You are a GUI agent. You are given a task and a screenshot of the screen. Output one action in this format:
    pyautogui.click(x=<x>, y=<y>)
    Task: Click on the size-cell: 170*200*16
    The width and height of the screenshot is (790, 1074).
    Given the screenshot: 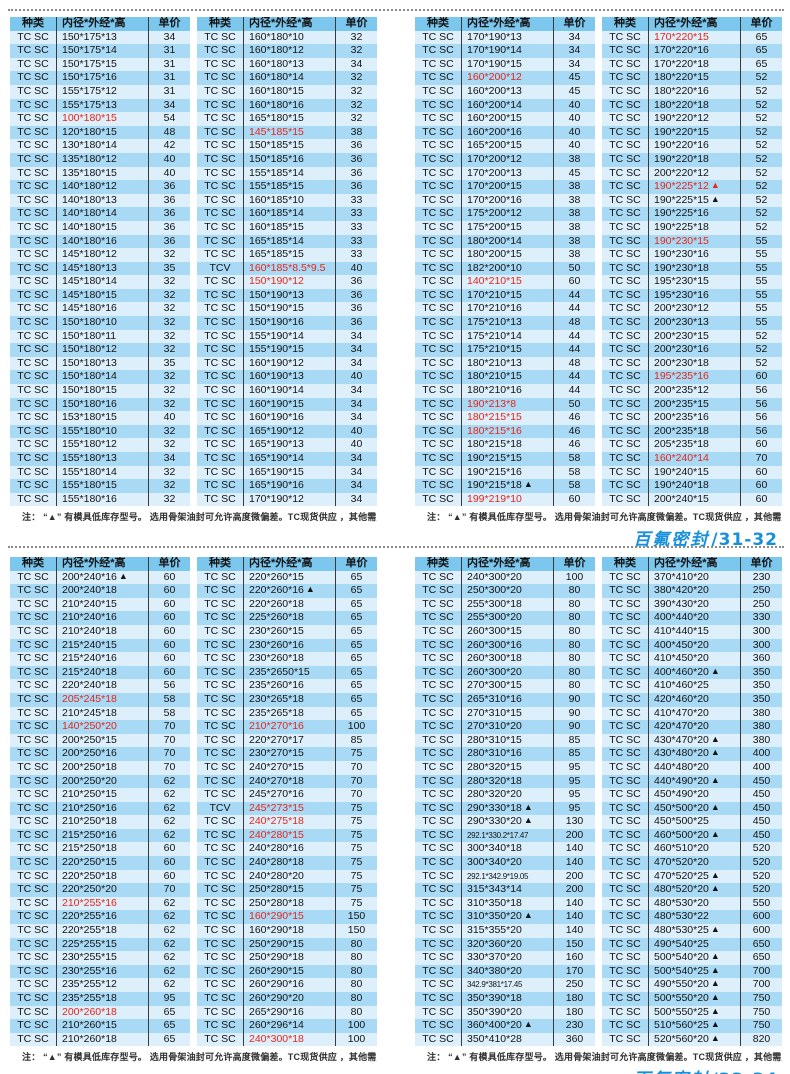 What is the action you would take?
    pyautogui.click(x=507, y=200)
    